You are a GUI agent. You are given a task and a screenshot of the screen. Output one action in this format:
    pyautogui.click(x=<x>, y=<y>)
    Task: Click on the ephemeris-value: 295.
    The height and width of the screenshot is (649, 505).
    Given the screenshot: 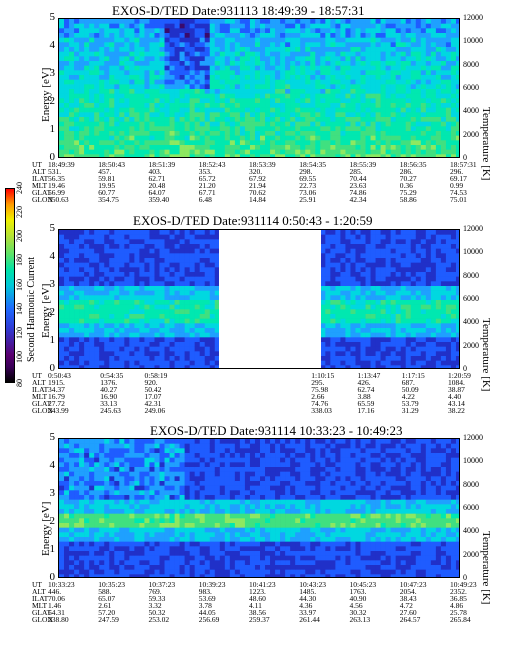 What is the action you would take?
    pyautogui.click(x=318, y=382)
    